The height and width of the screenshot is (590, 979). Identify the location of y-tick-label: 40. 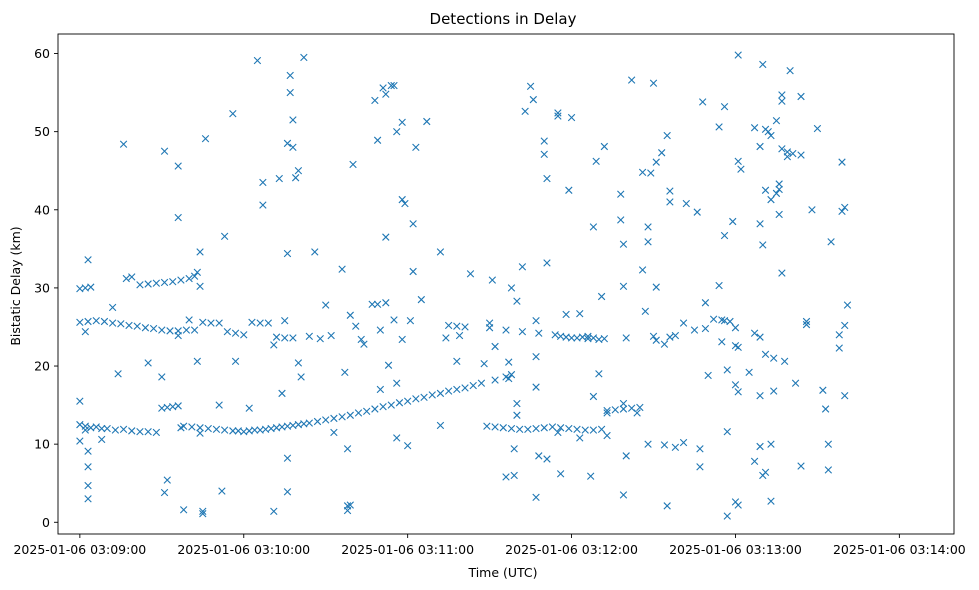
(42, 209).